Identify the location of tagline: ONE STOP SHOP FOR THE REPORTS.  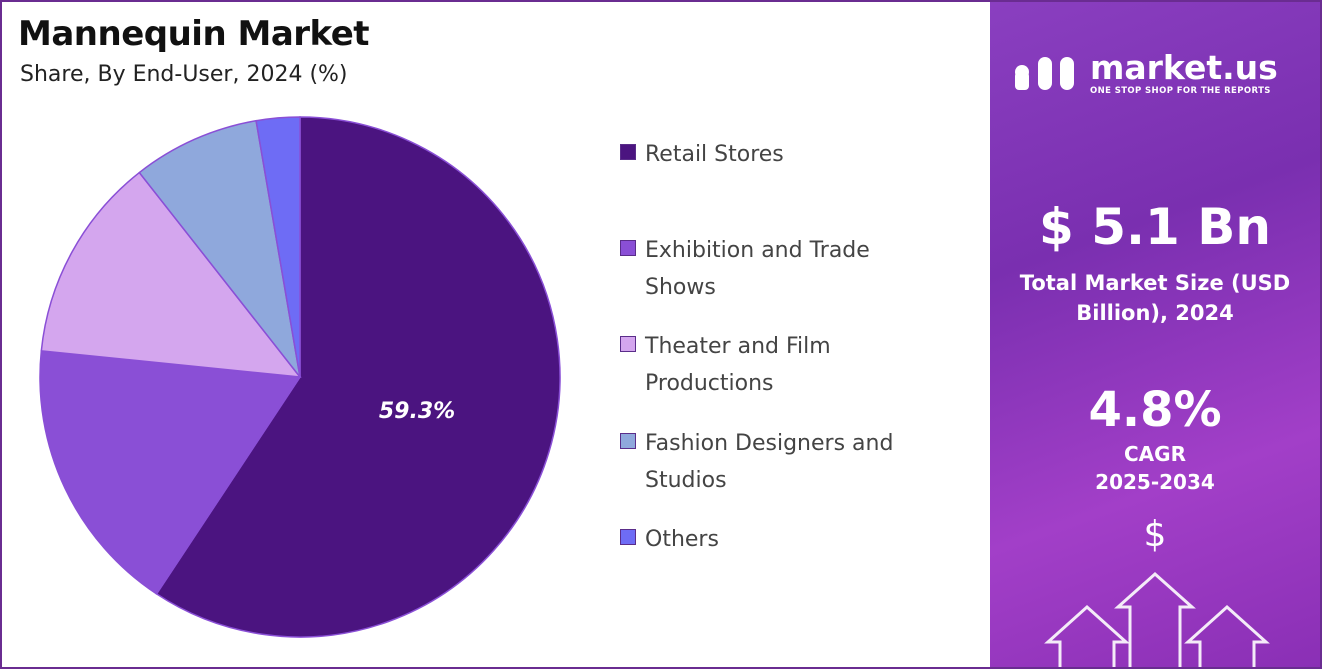
(1180, 91).